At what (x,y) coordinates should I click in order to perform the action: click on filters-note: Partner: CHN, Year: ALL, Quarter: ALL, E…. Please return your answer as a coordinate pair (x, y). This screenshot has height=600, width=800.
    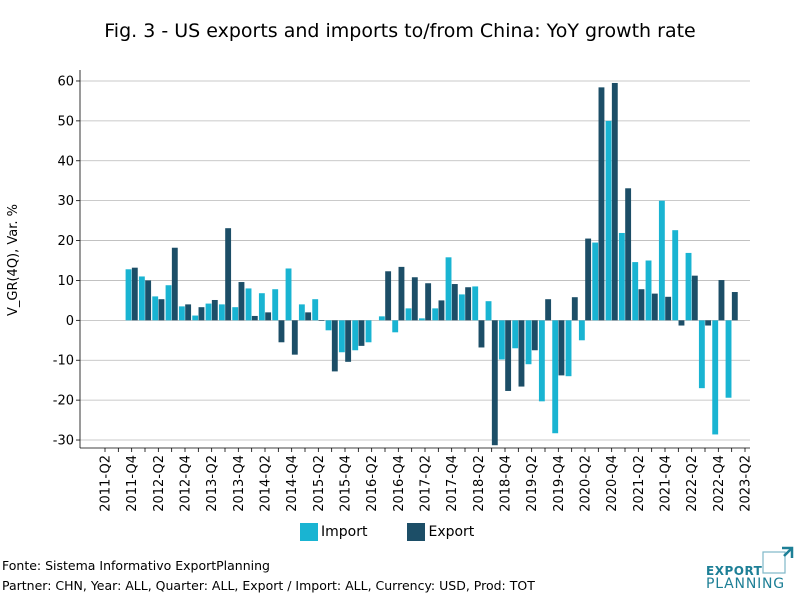
    Looking at the image, I should click on (268, 585).